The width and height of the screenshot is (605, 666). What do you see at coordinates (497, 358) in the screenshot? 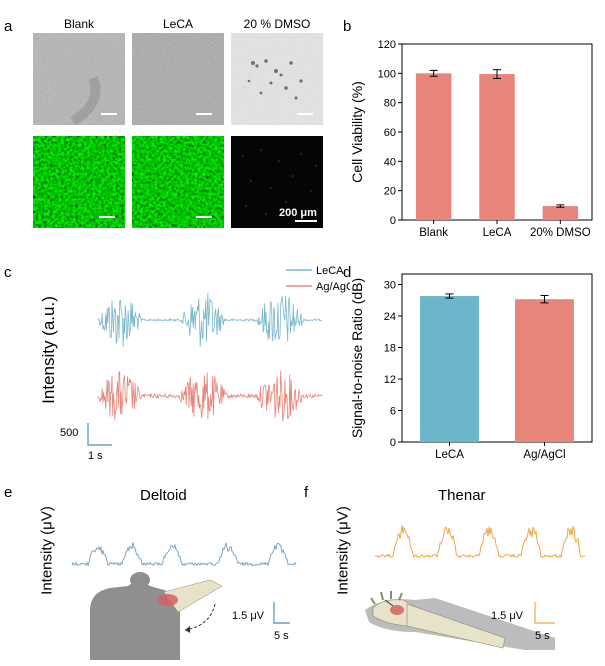
I see `plot-frame` at bounding box center [497, 358].